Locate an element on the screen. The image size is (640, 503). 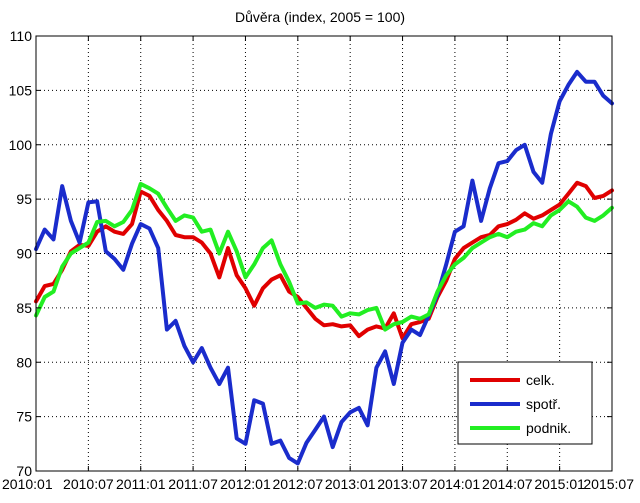
x-tick-label: 2015:01 is located at coordinates (559, 484).